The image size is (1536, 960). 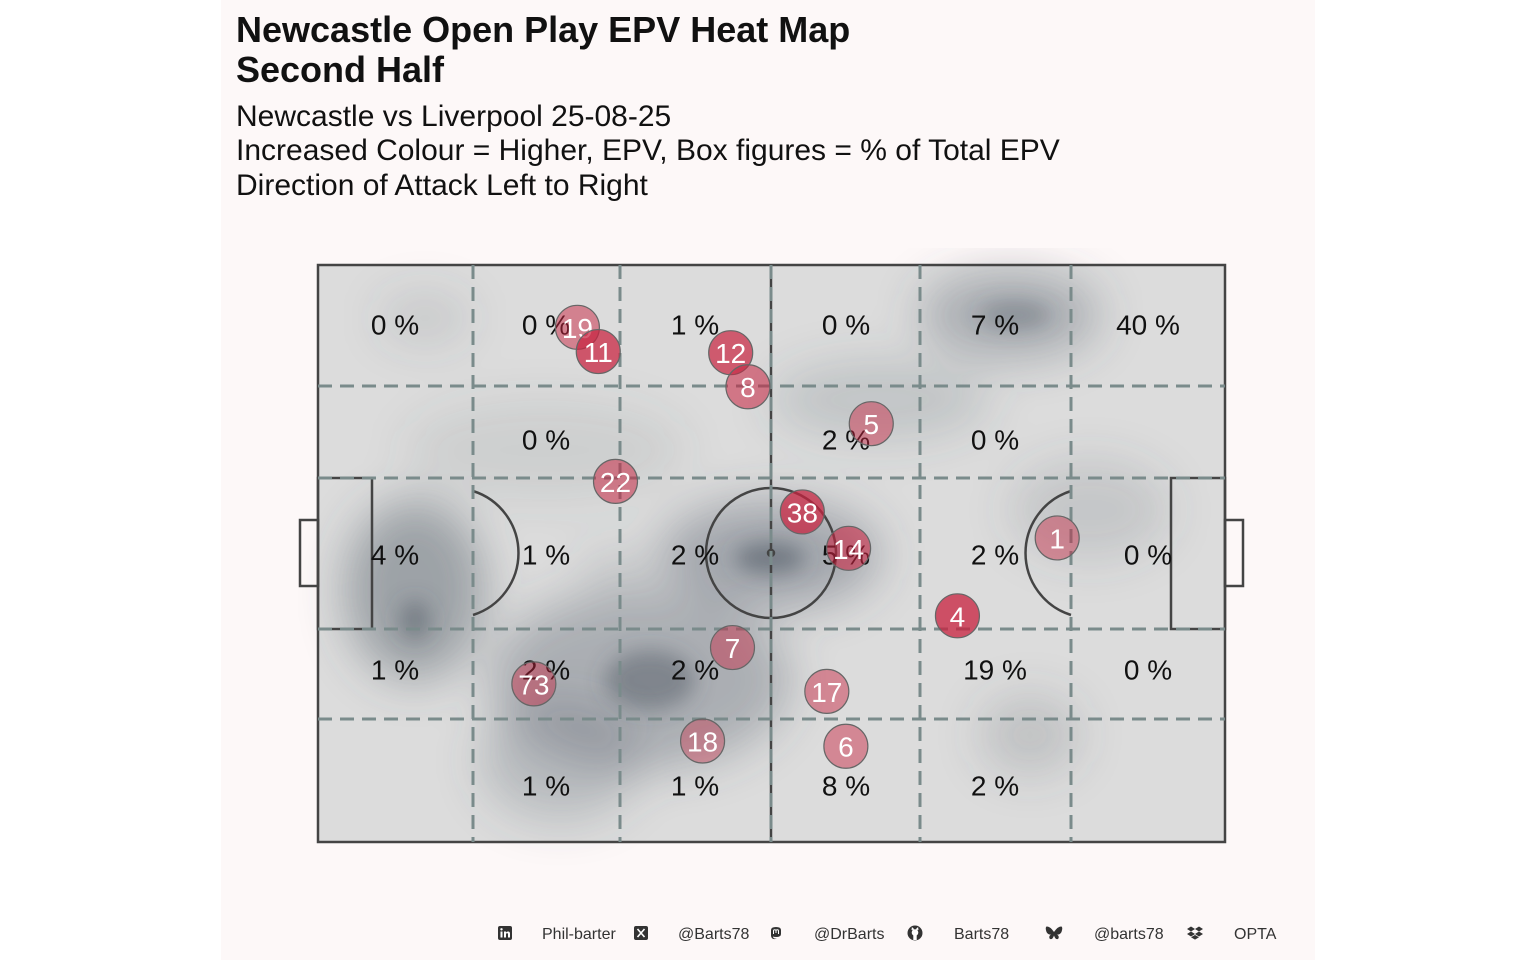 What do you see at coordinates (1054, 933) in the screenshot?
I see `bluesky-icon` at bounding box center [1054, 933].